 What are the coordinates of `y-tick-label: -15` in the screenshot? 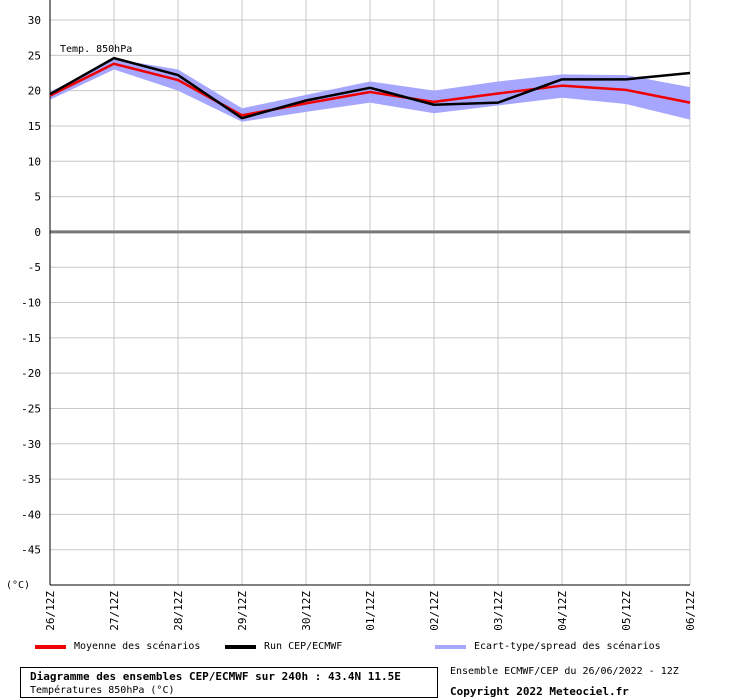 It's located at (31, 338).